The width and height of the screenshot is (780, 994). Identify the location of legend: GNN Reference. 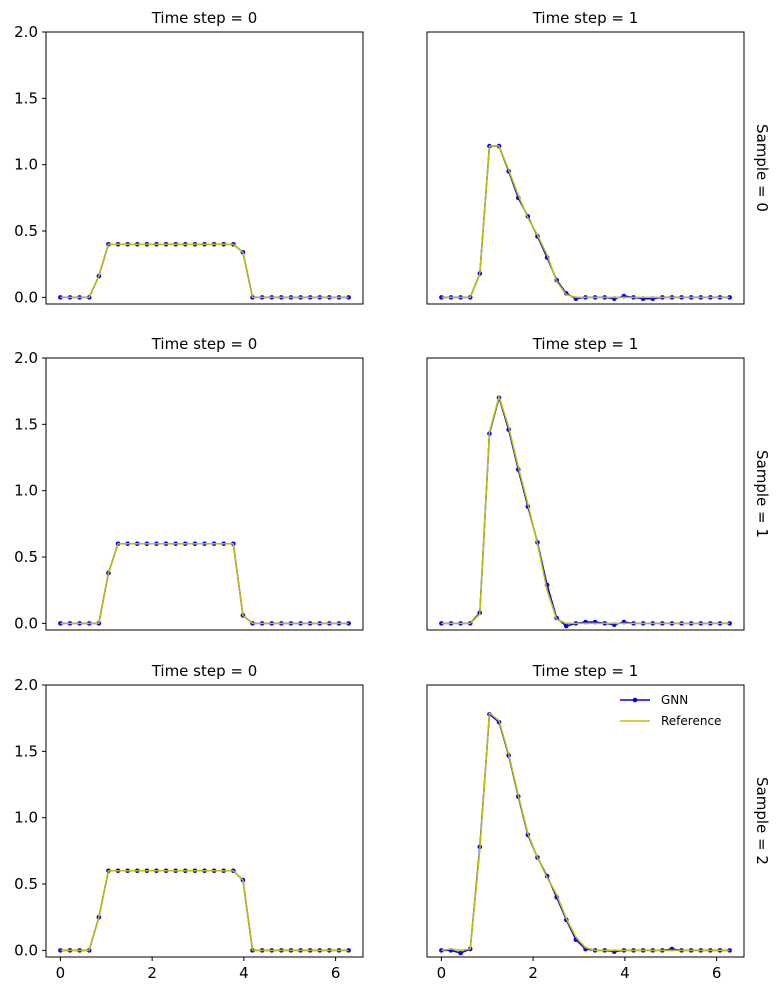
(670, 710).